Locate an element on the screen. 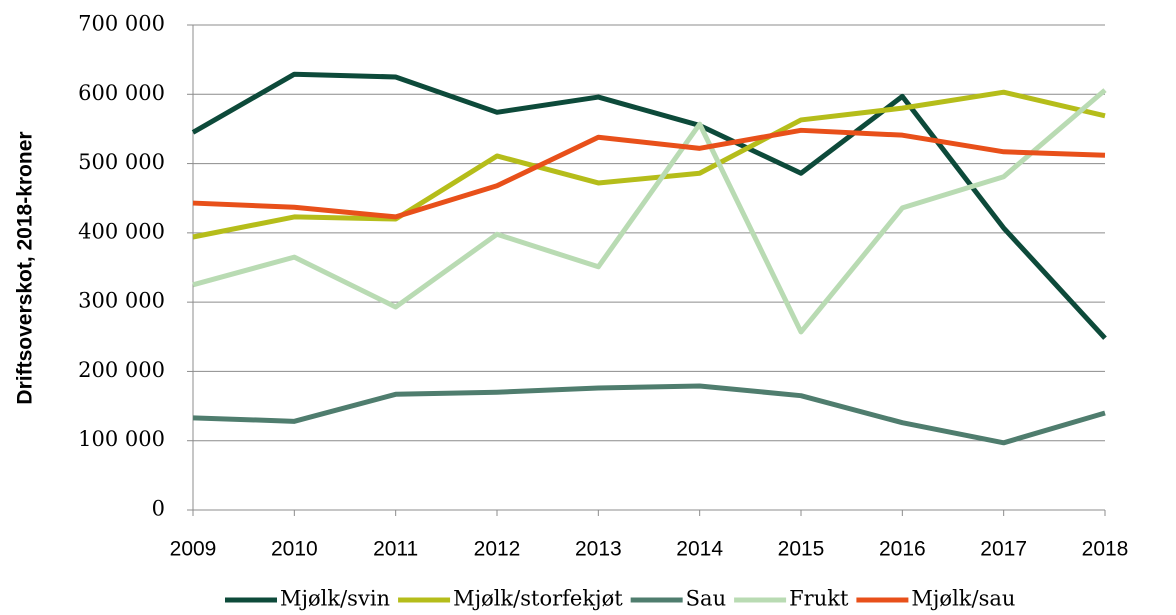 The image size is (1176, 615). x-tick-label: 2012 is located at coordinates (497, 549).